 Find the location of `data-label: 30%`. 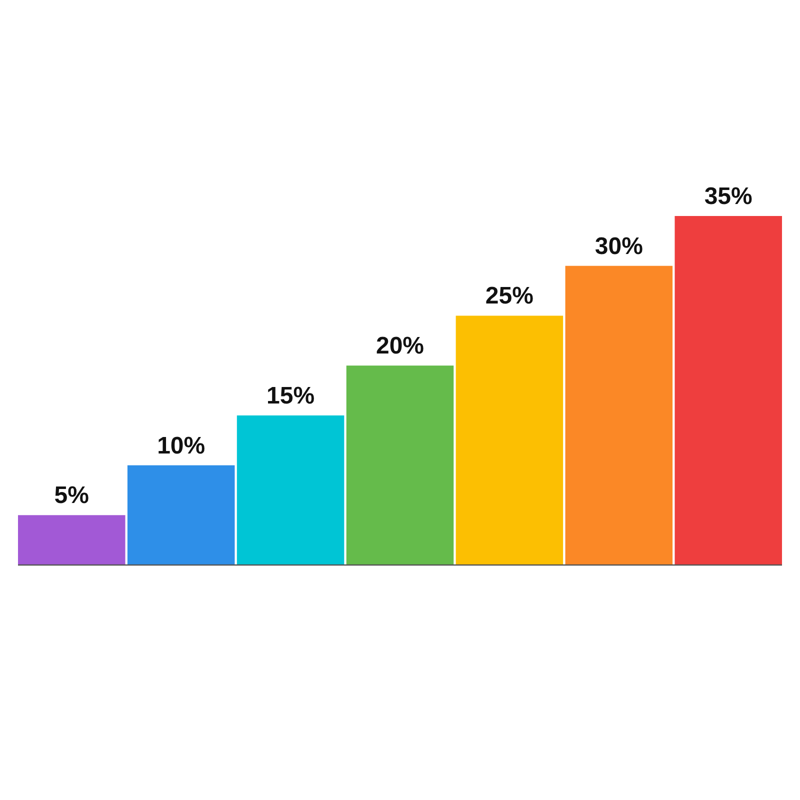

data-label: 30% is located at coordinates (618, 246).